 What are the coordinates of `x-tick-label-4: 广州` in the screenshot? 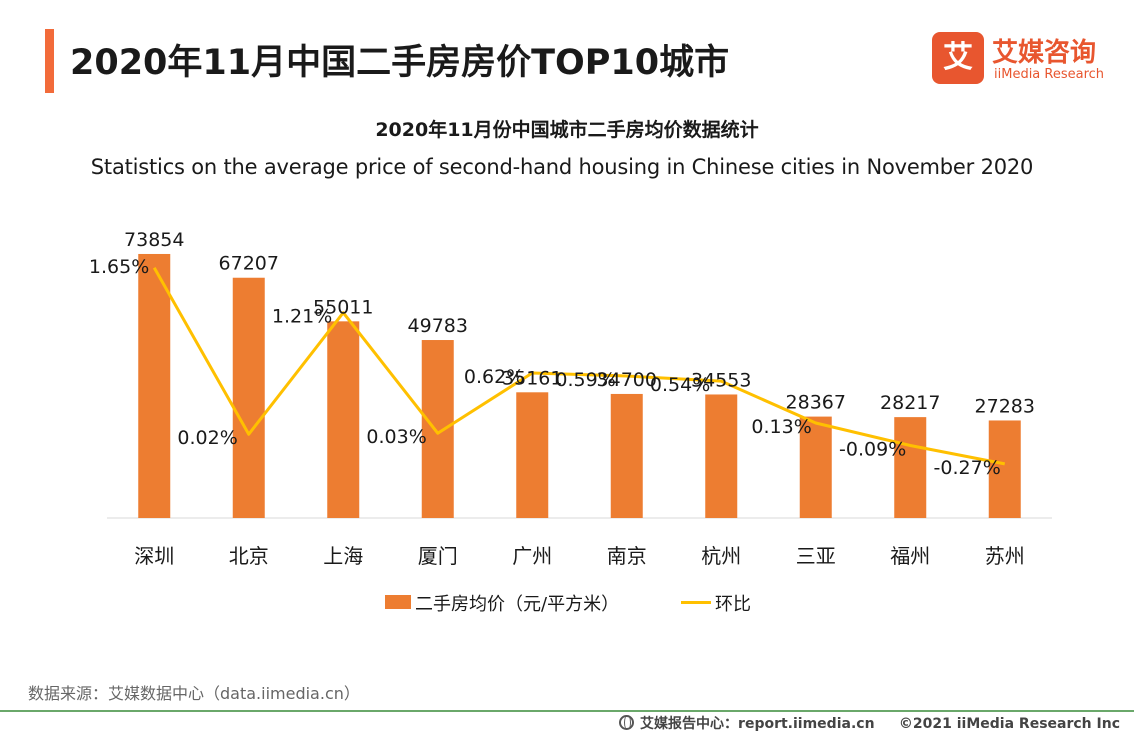 It's located at (532, 556).